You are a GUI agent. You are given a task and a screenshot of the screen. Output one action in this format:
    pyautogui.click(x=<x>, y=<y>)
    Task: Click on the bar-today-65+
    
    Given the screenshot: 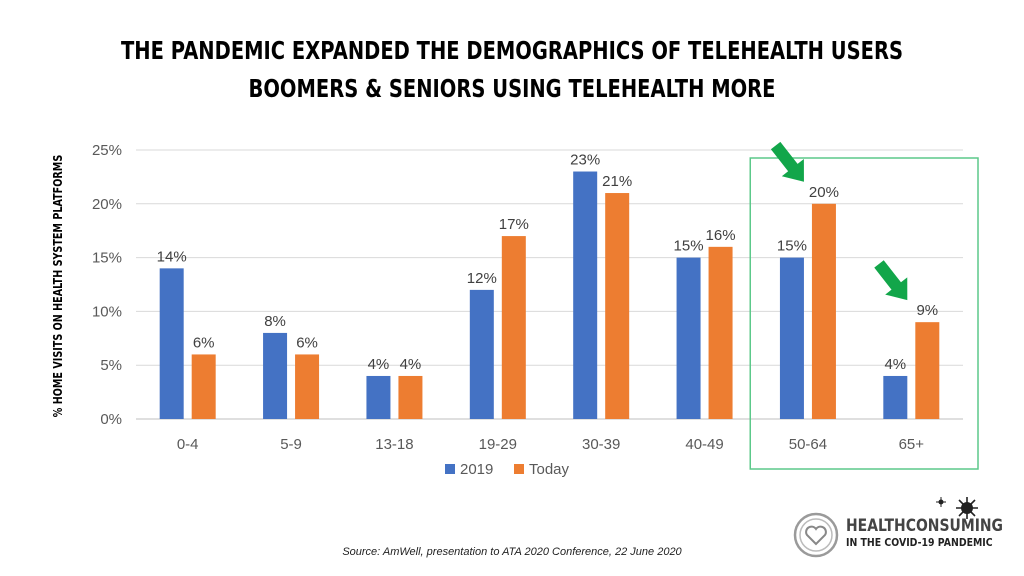 What is the action you would take?
    pyautogui.click(x=927, y=370)
    